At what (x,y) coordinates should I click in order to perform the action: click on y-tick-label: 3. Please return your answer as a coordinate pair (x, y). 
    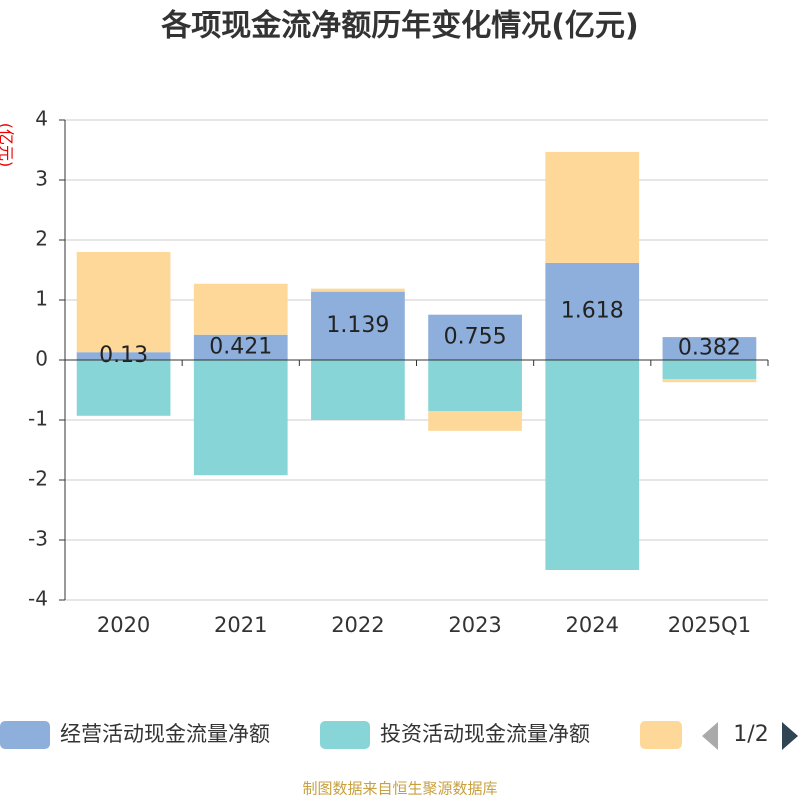
    Looking at the image, I should click on (41, 179).